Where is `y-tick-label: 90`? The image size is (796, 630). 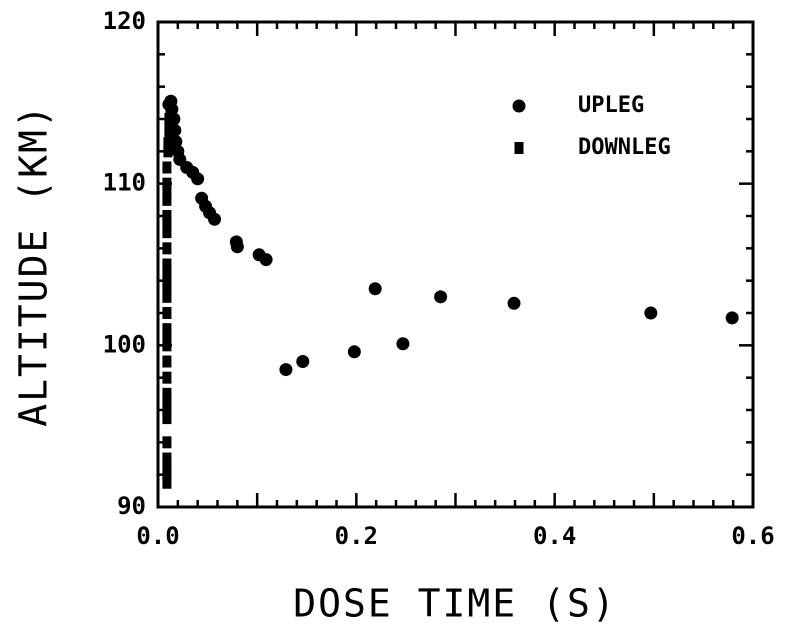 y-tick-label: 90 is located at coordinates (131, 506).